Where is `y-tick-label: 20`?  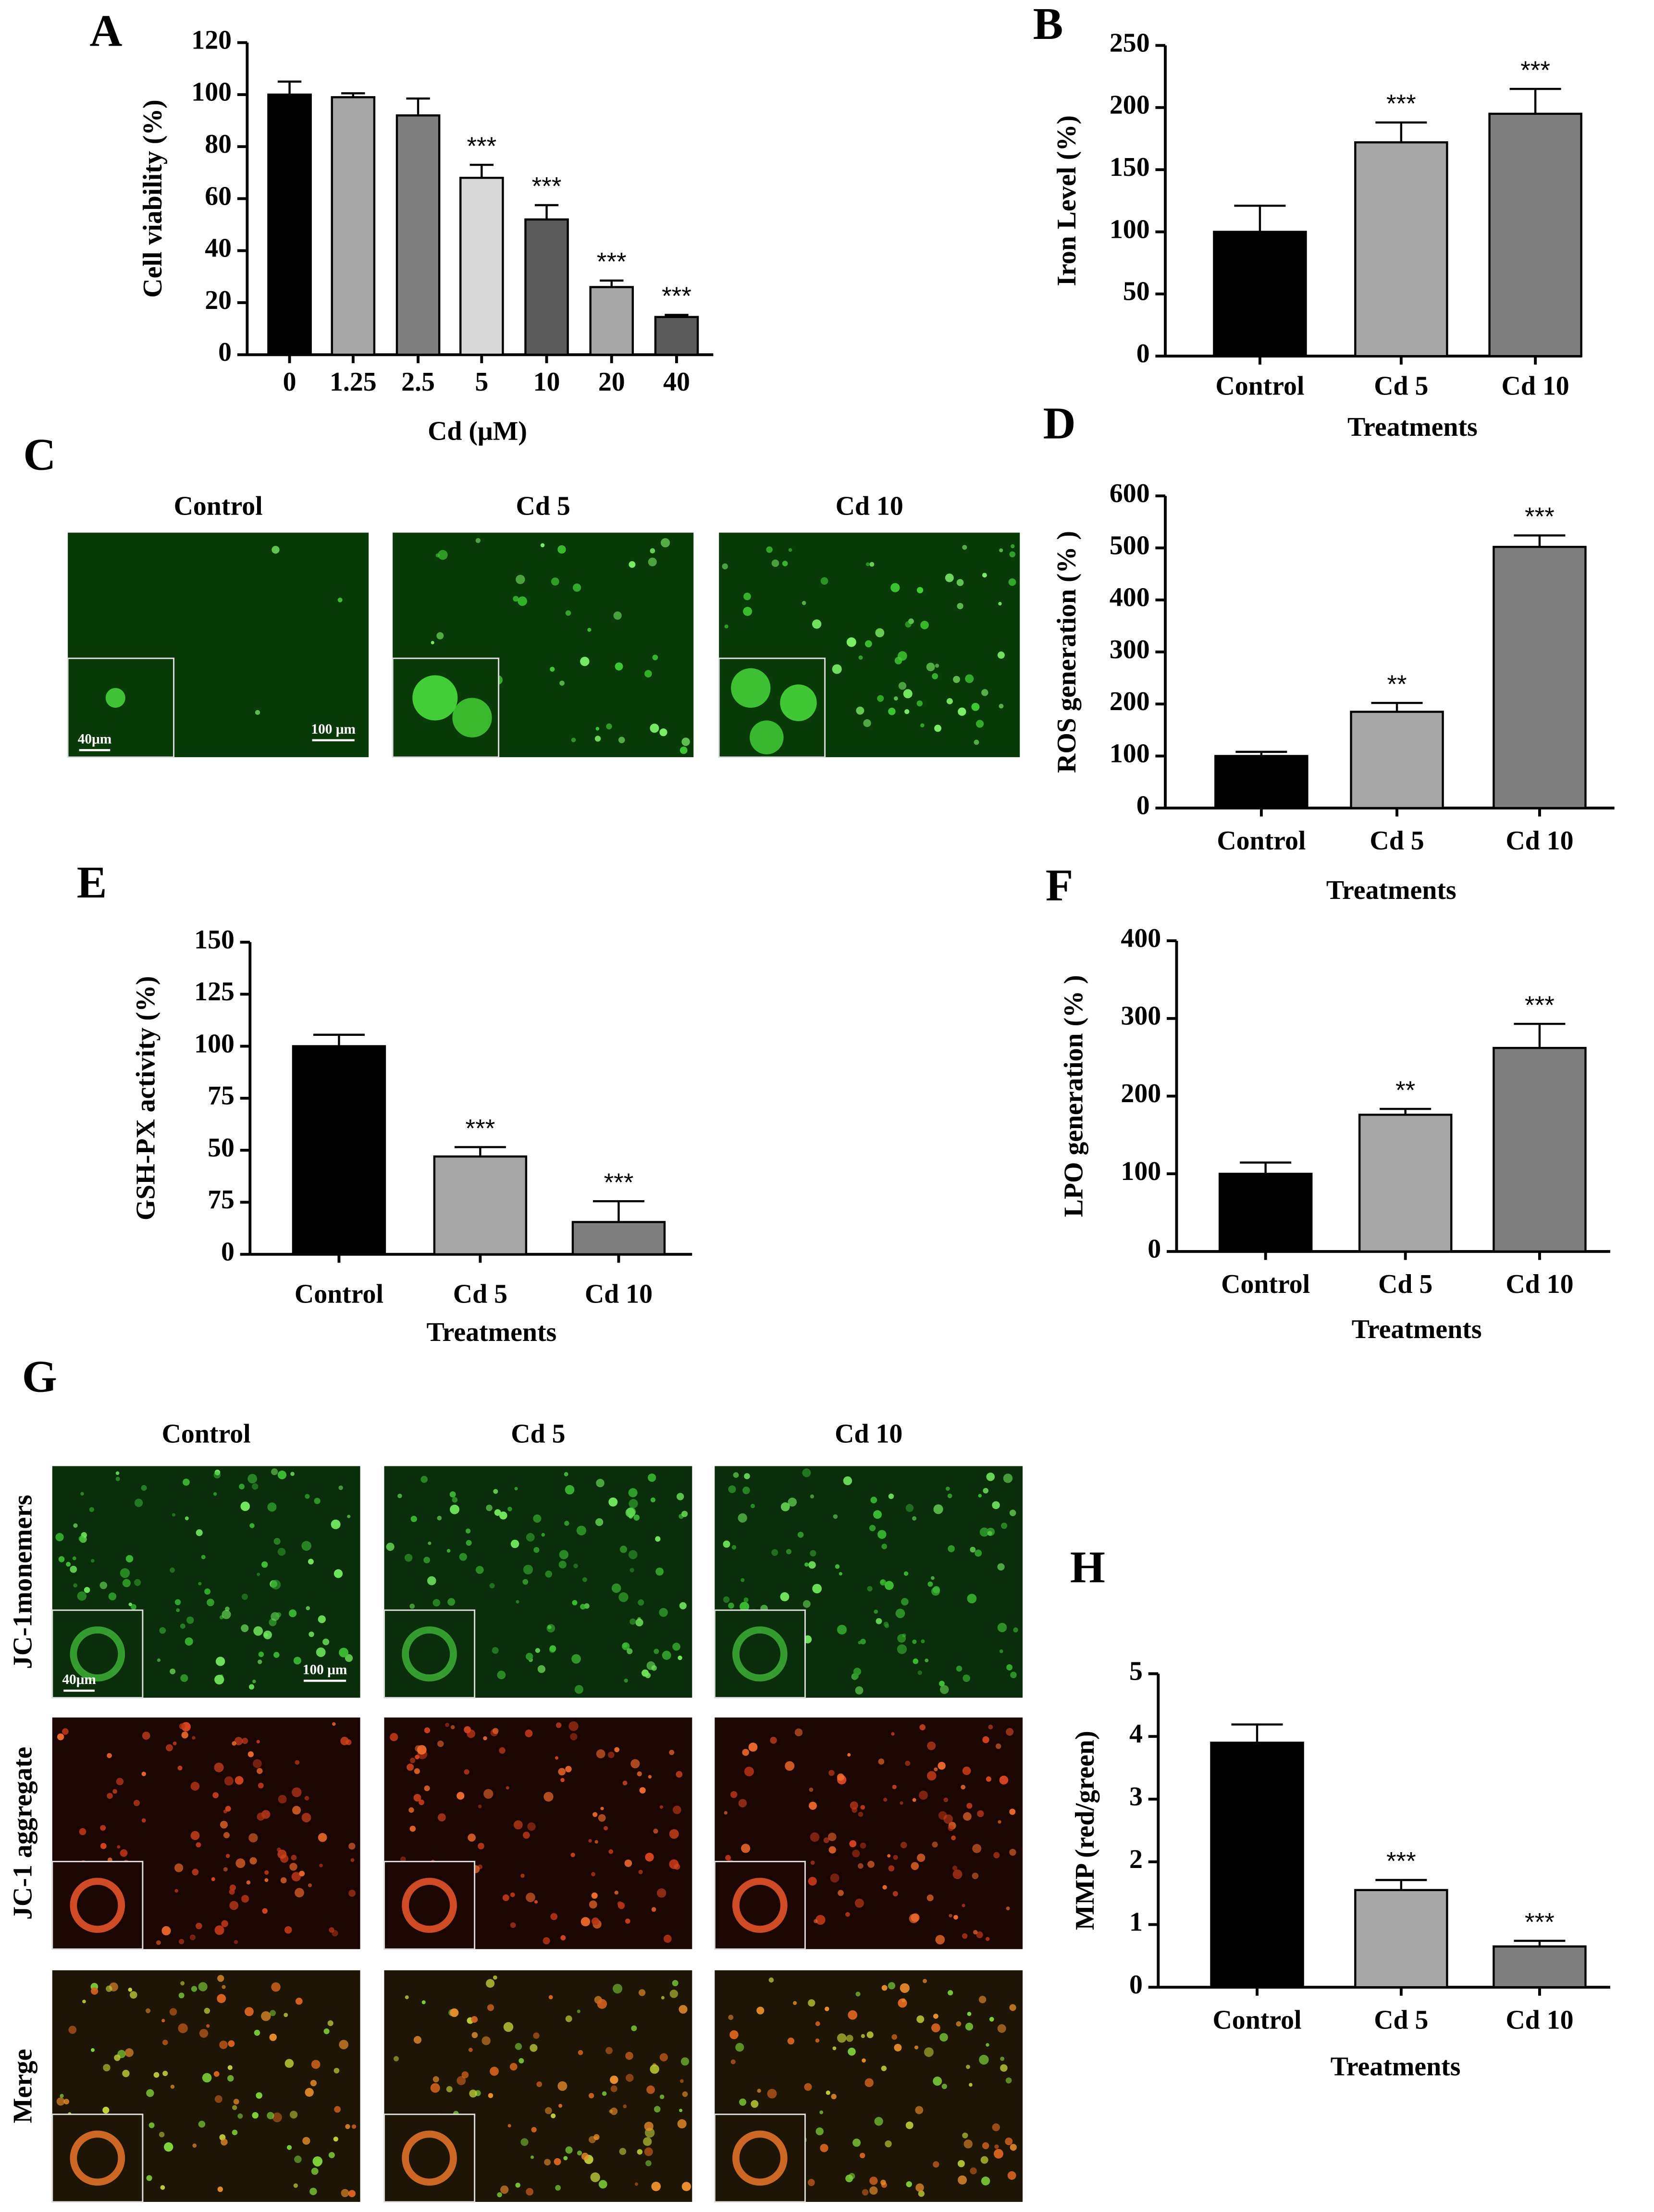 y-tick-label: 20 is located at coordinates (218, 300).